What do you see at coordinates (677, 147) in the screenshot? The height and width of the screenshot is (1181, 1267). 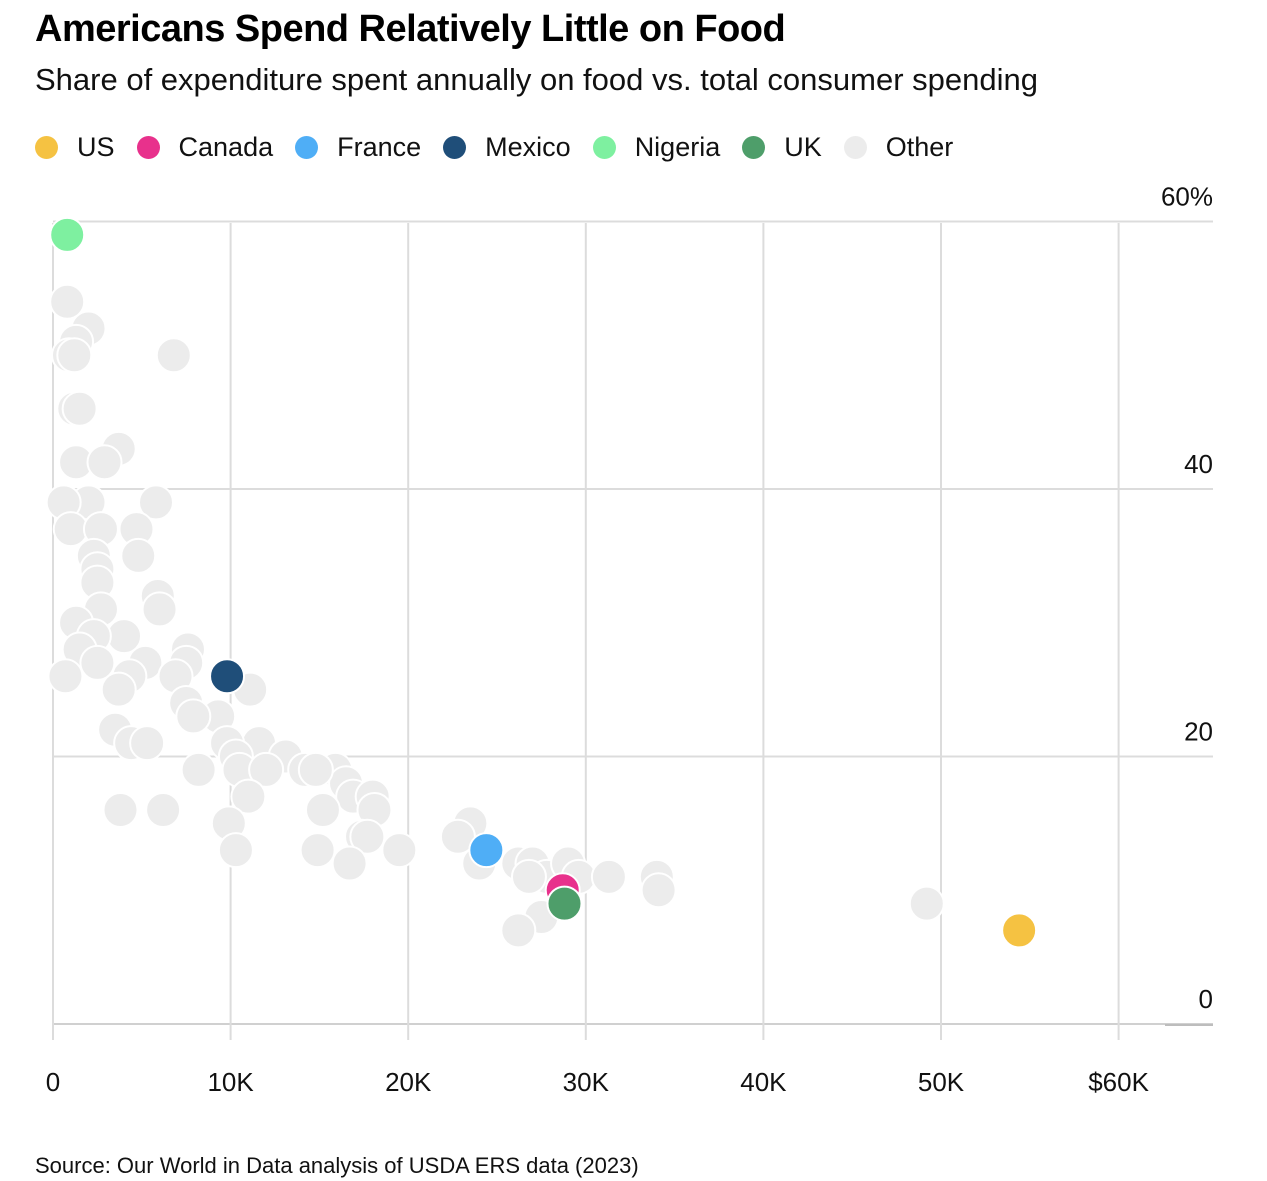 I see `legend-label-nigeria: Nigeria` at bounding box center [677, 147].